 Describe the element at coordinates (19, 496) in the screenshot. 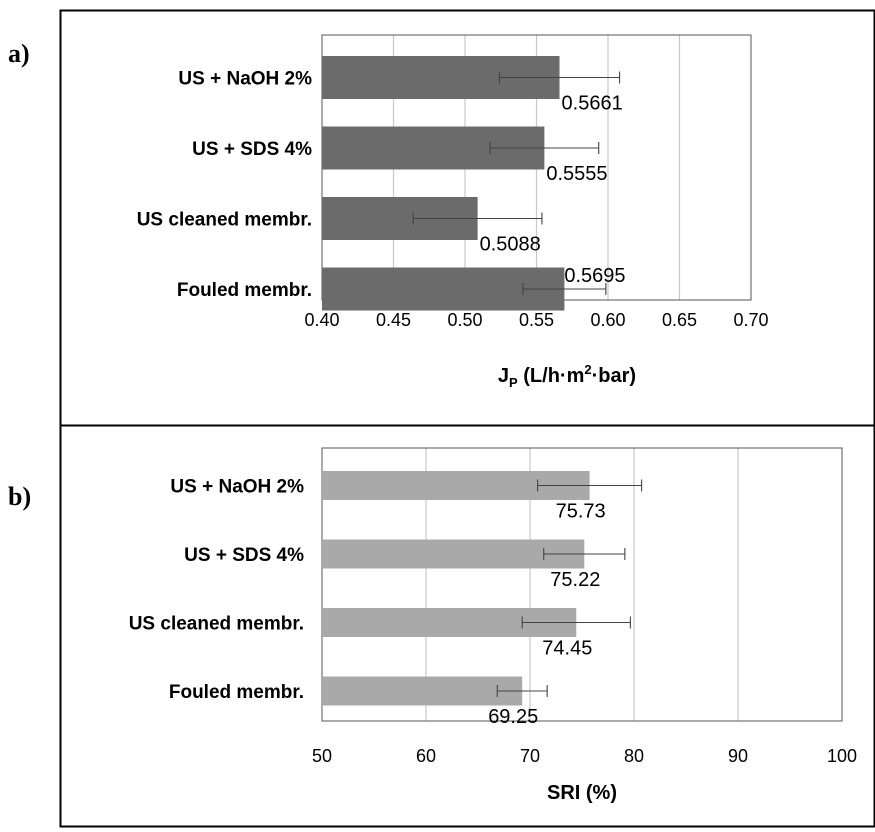

I see `panel-b-letter: b)` at that location.